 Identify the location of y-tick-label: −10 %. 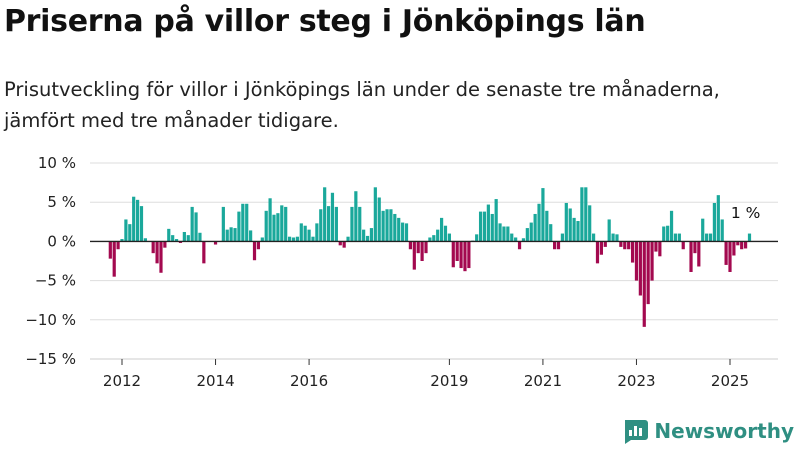
(50, 320).